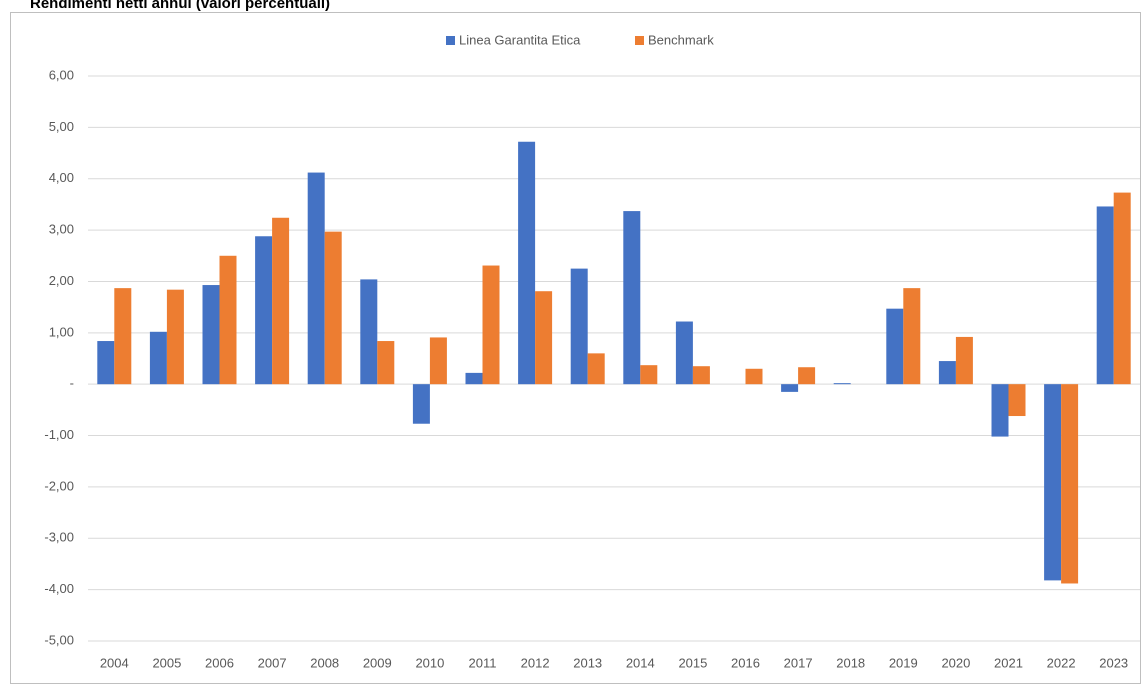 The image size is (1142, 684). What do you see at coordinates (272, 662) in the screenshot?
I see `x-tick-label: 2007` at bounding box center [272, 662].